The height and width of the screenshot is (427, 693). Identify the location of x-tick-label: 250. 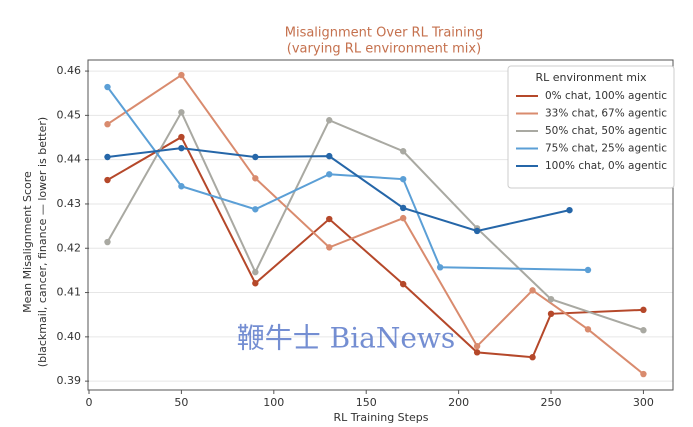
(551, 402).